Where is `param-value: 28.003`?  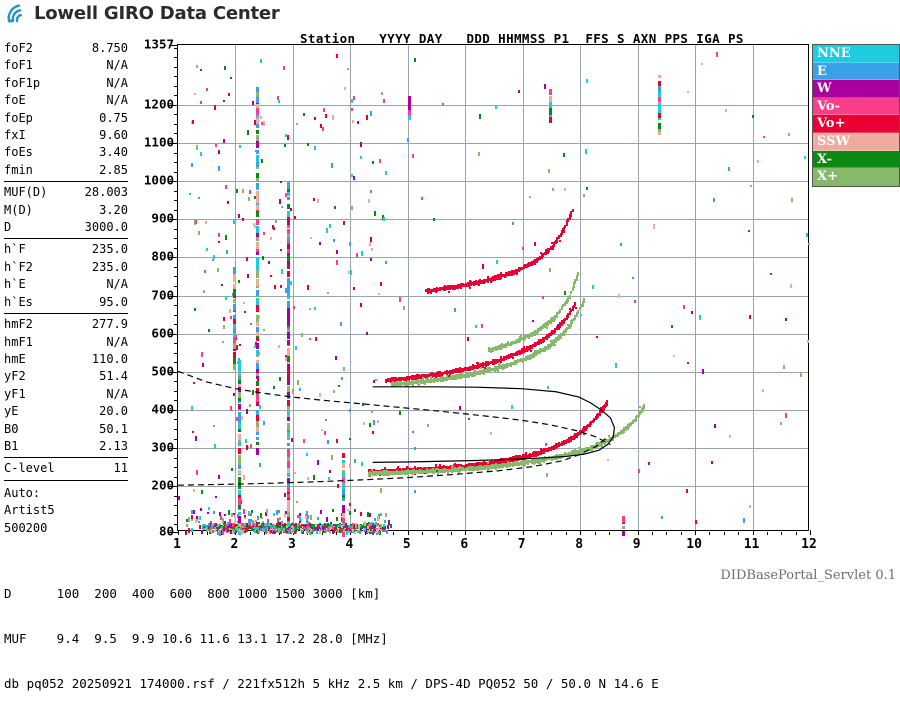 param-value: 28.003 is located at coordinates (106, 192).